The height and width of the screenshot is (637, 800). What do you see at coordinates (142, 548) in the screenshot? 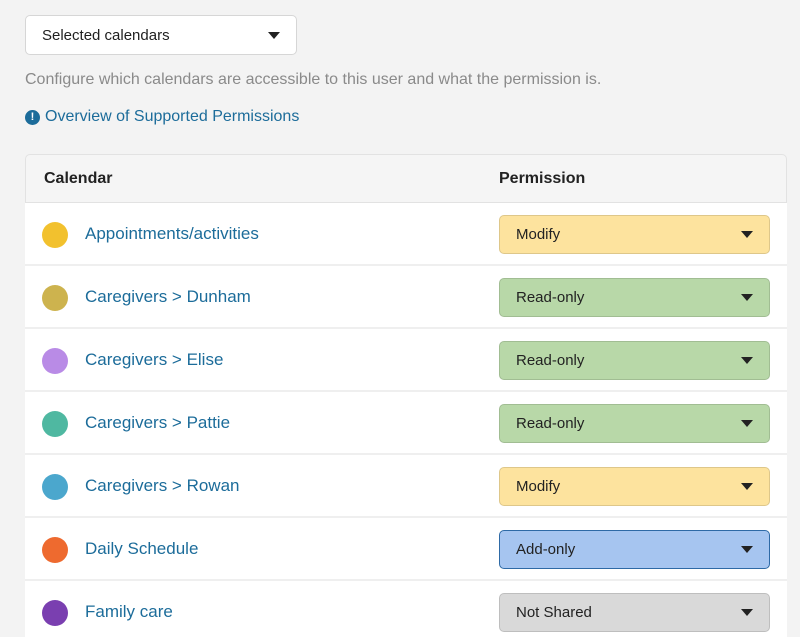
I see `calendar-name-link: Daily Schedule` at bounding box center [142, 548].